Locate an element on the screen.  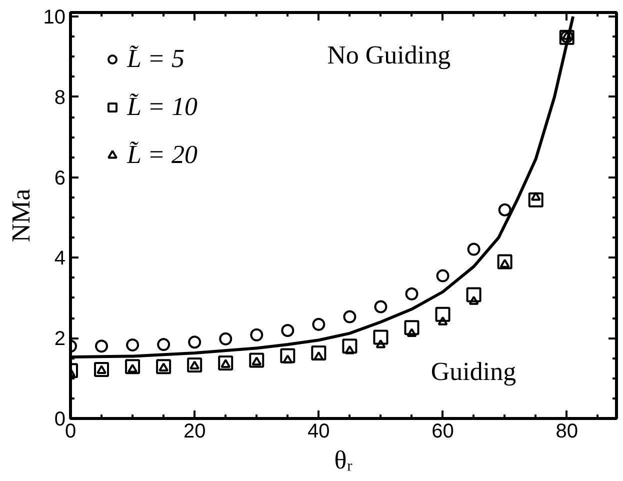
x-tick-label: 40 is located at coordinates (319, 431).